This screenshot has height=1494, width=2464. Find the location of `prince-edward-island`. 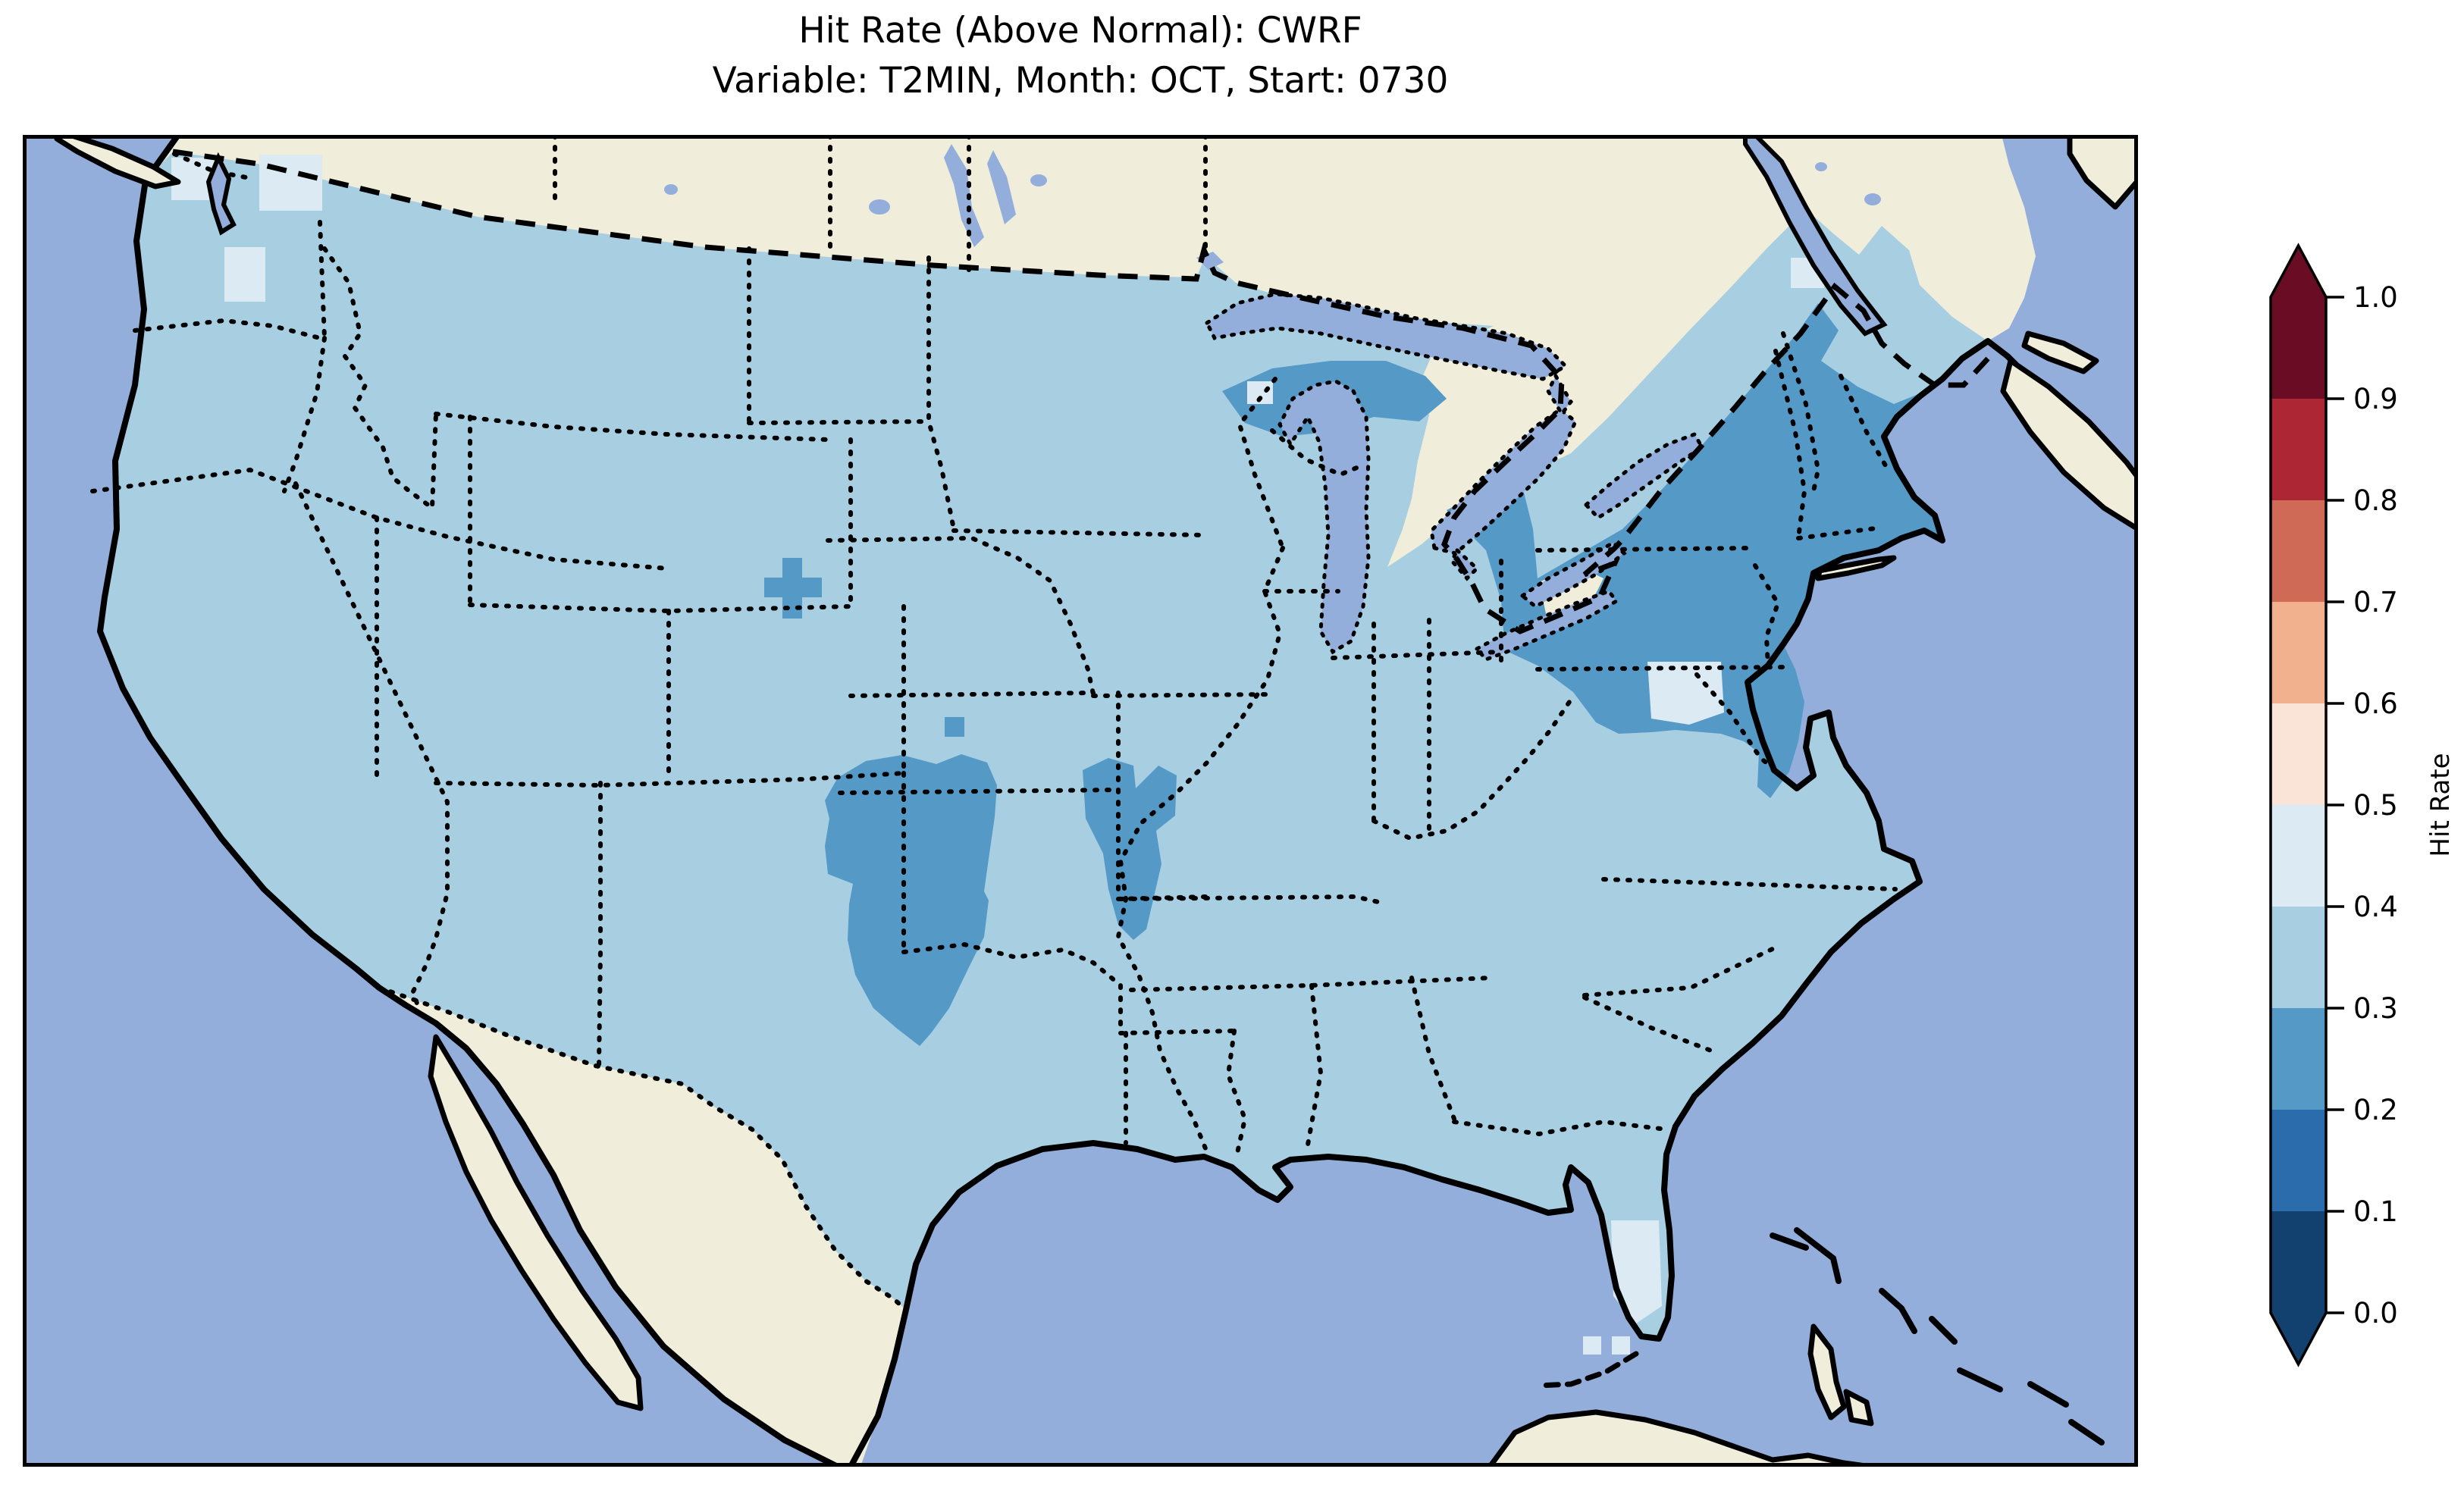

prince-edward-island is located at coordinates (2060, 352).